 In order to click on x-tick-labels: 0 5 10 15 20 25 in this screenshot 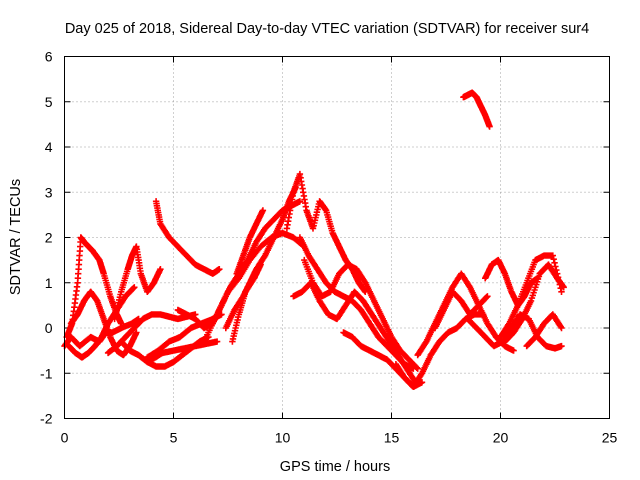, I will do `click(339, 438)`.